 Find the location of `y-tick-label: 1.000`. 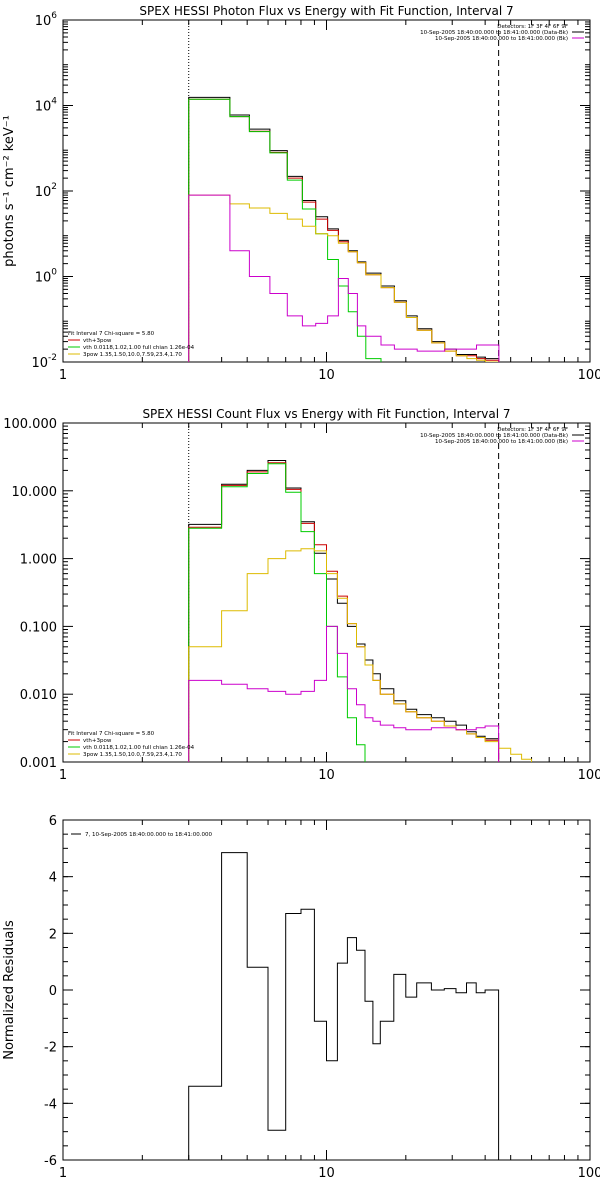

y-tick-label: 1.000 is located at coordinates (38, 560).